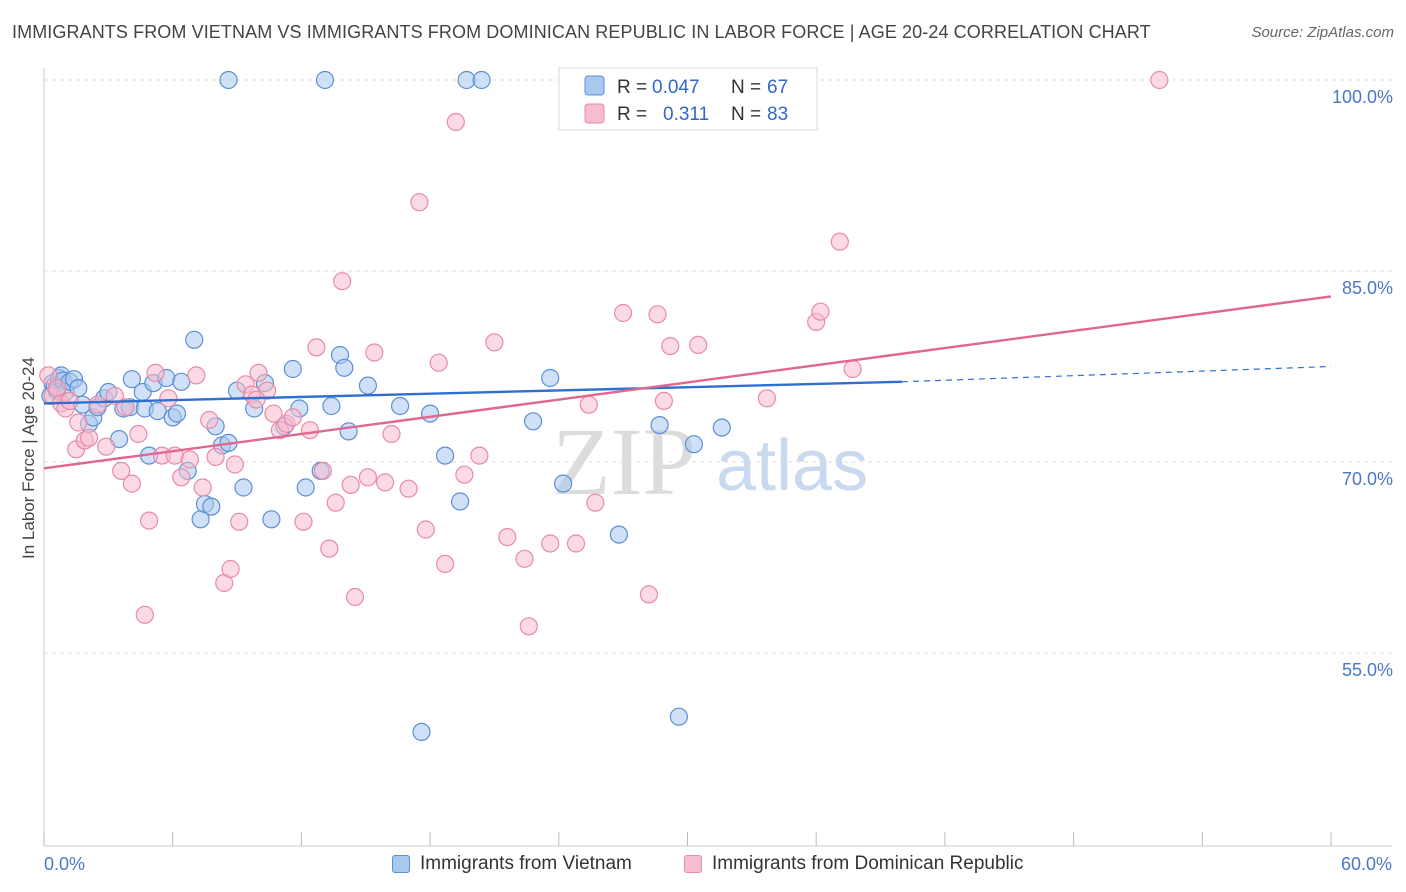 The width and height of the screenshot is (1406, 892). What do you see at coordinates (792, 466) in the screenshot?
I see `watermark-atlas: atlas` at bounding box center [792, 466].